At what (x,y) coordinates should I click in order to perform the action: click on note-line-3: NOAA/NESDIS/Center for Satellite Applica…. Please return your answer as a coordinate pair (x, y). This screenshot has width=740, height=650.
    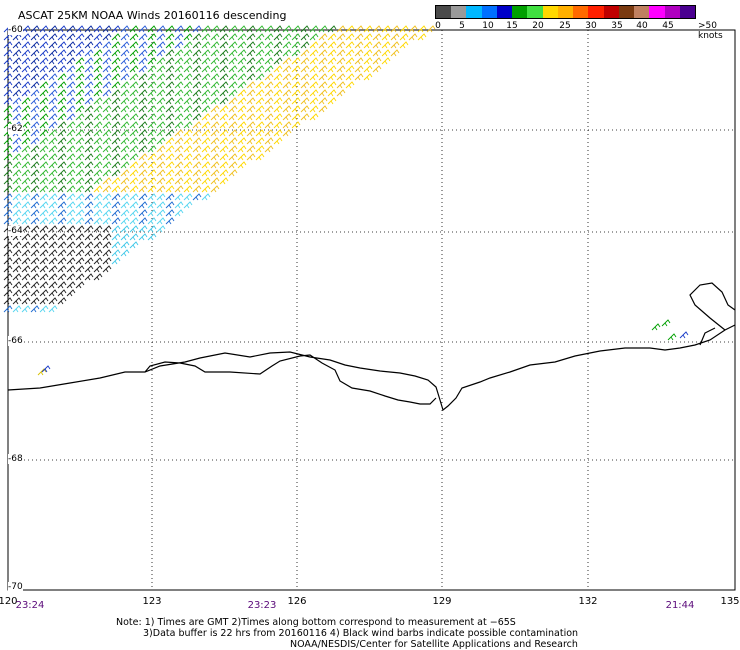
    Looking at the image, I should click on (434, 644).